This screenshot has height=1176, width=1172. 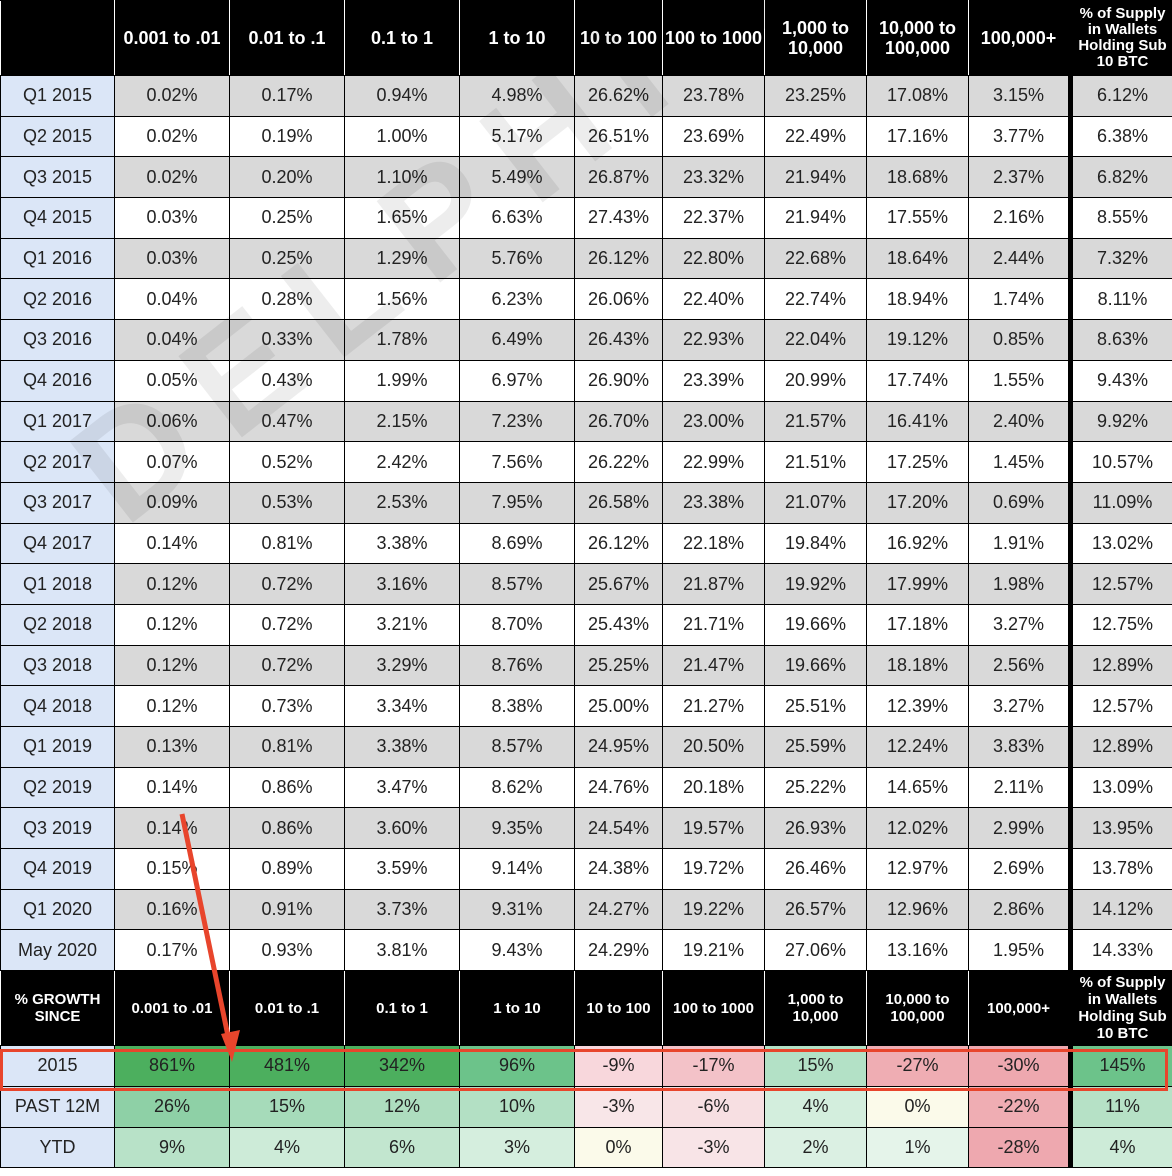 I want to click on table-cell: 0.47%, so click(x=287, y=421).